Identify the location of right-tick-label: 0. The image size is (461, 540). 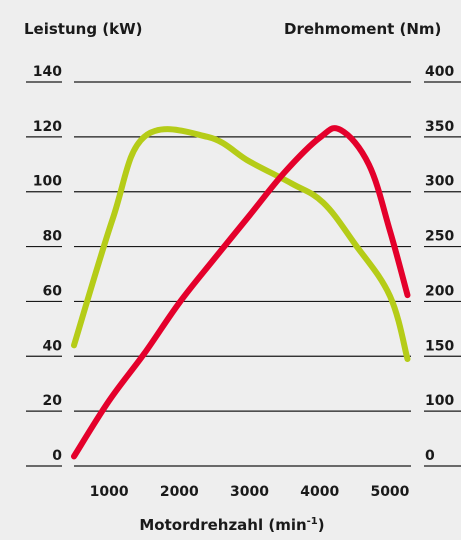
(430, 456).